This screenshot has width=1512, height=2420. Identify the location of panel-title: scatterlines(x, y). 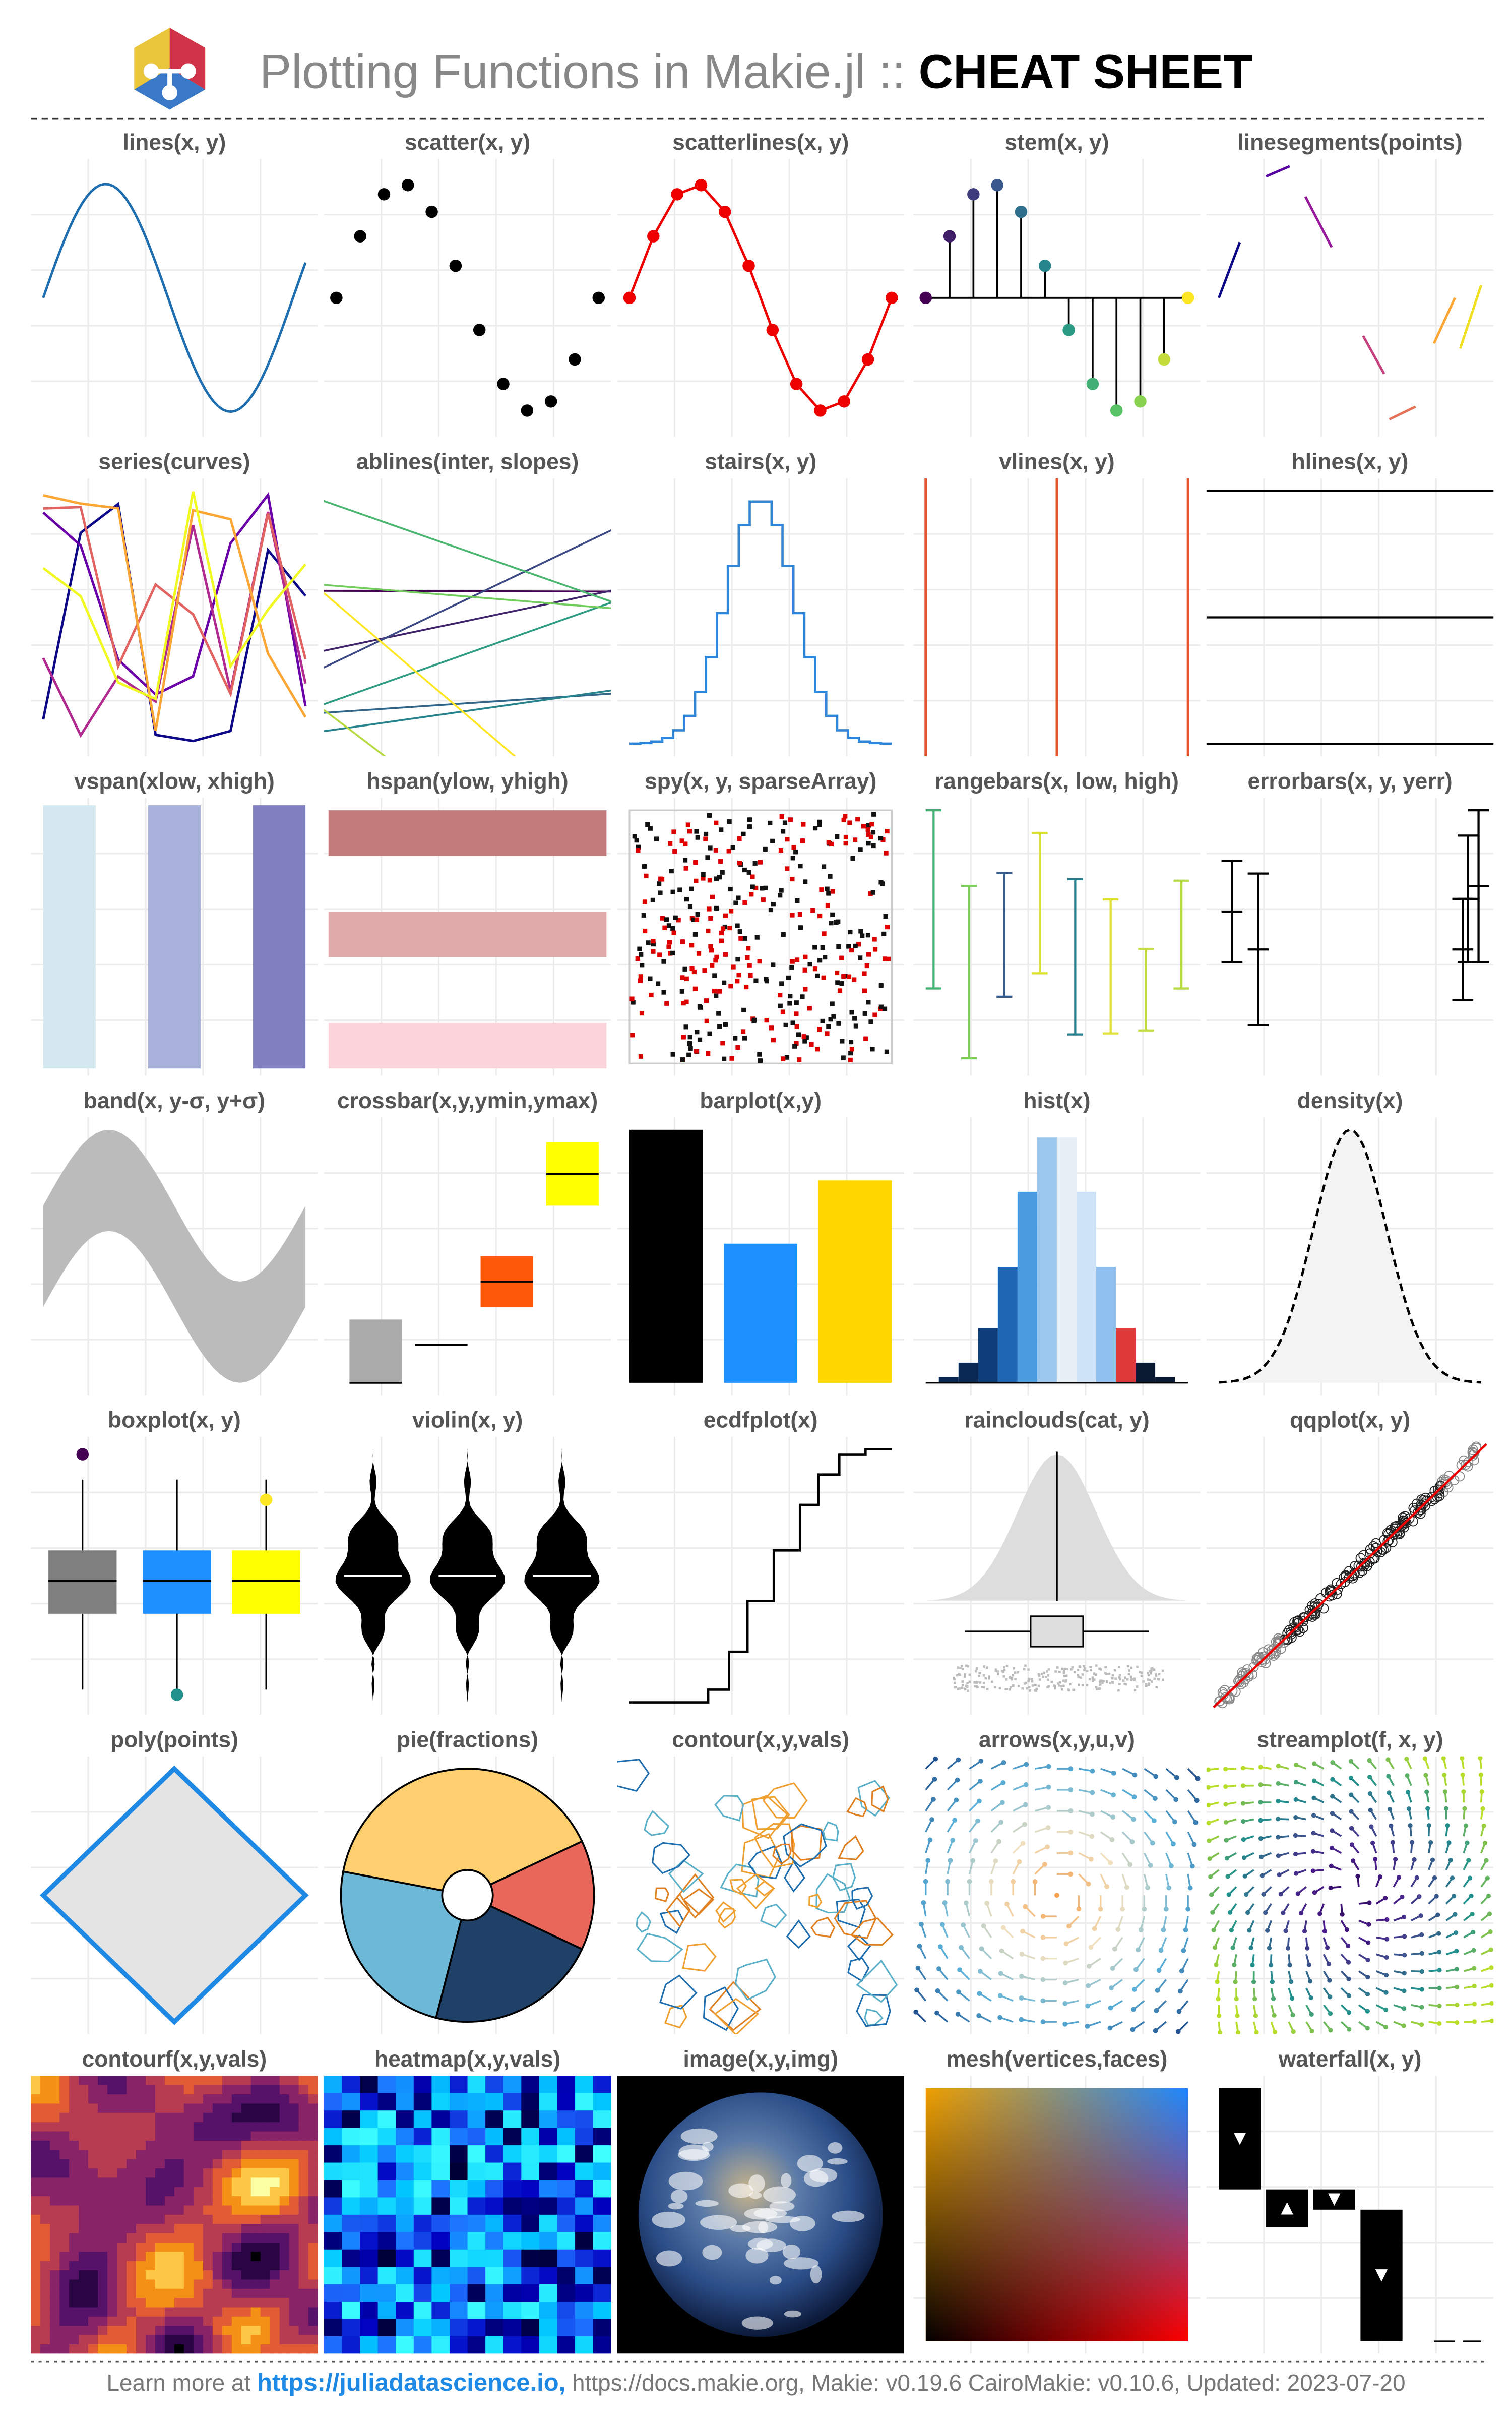
(761, 142).